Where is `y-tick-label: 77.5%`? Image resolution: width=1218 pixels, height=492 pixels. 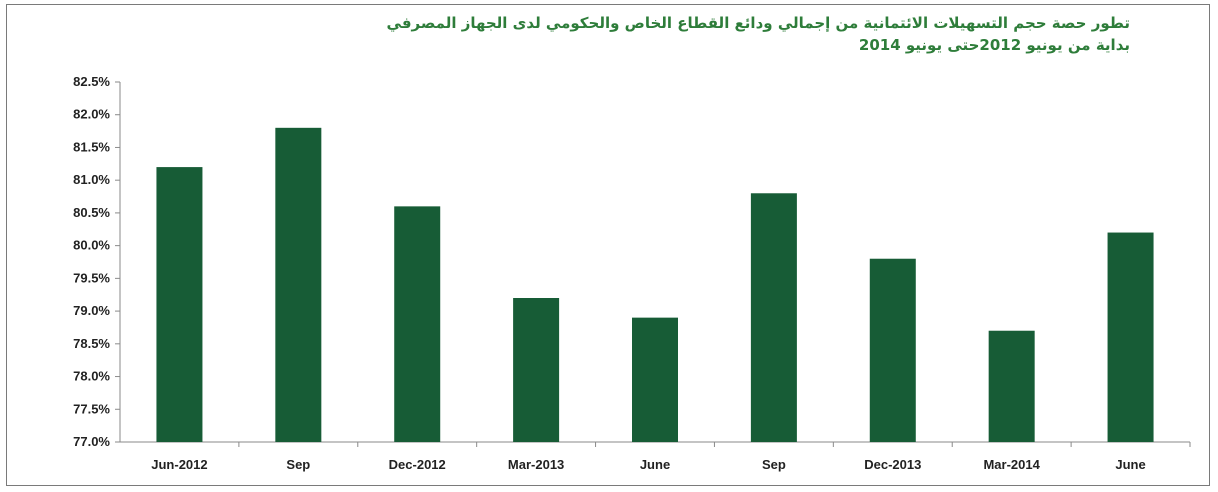
y-tick-label: 77.5% is located at coordinates (91, 408).